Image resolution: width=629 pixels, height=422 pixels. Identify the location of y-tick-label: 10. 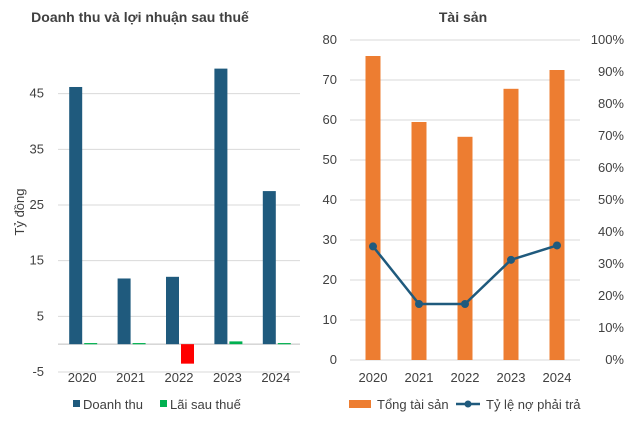
(330, 319).